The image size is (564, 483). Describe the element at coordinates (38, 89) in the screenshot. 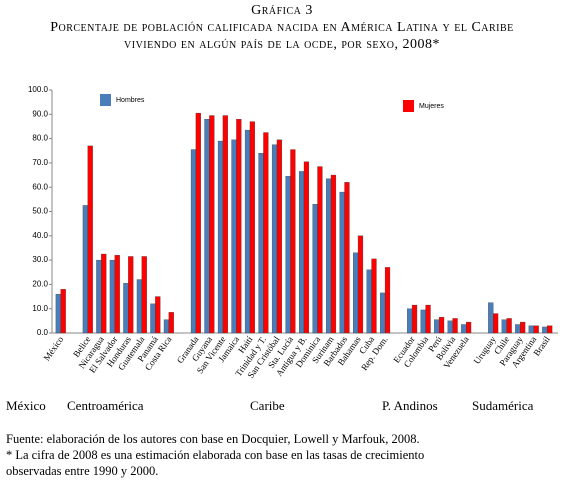

I see `y-tick-label: 100.0` at that location.